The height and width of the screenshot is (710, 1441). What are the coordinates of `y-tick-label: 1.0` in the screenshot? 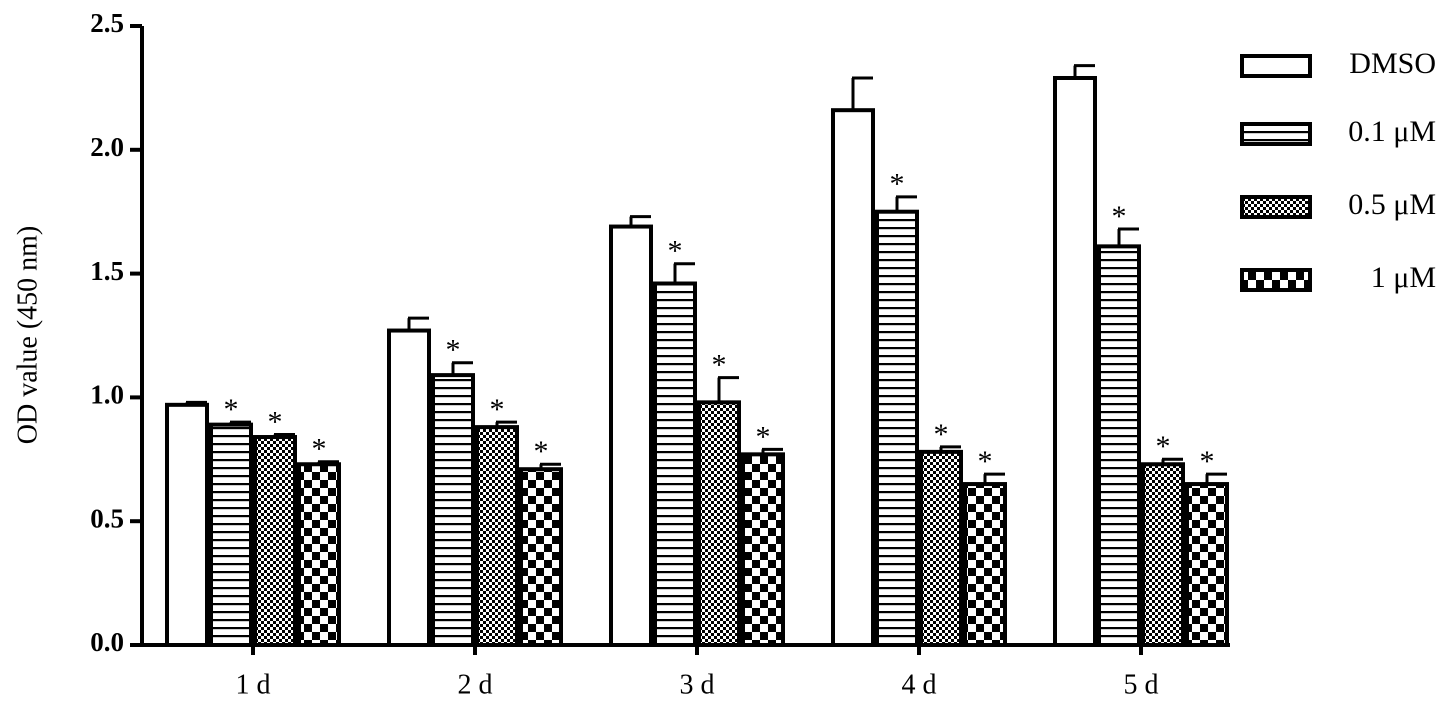 It's located at (107, 395).